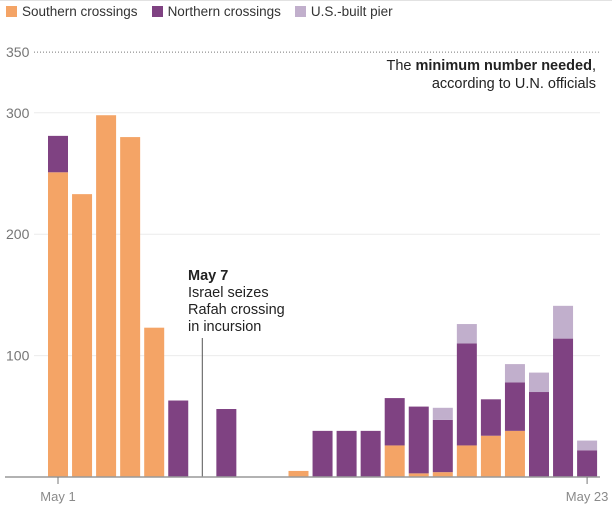 The width and height of the screenshot is (612, 510). Describe the element at coordinates (11, 11) in the screenshot. I see `legend-swatch-southern` at that location.